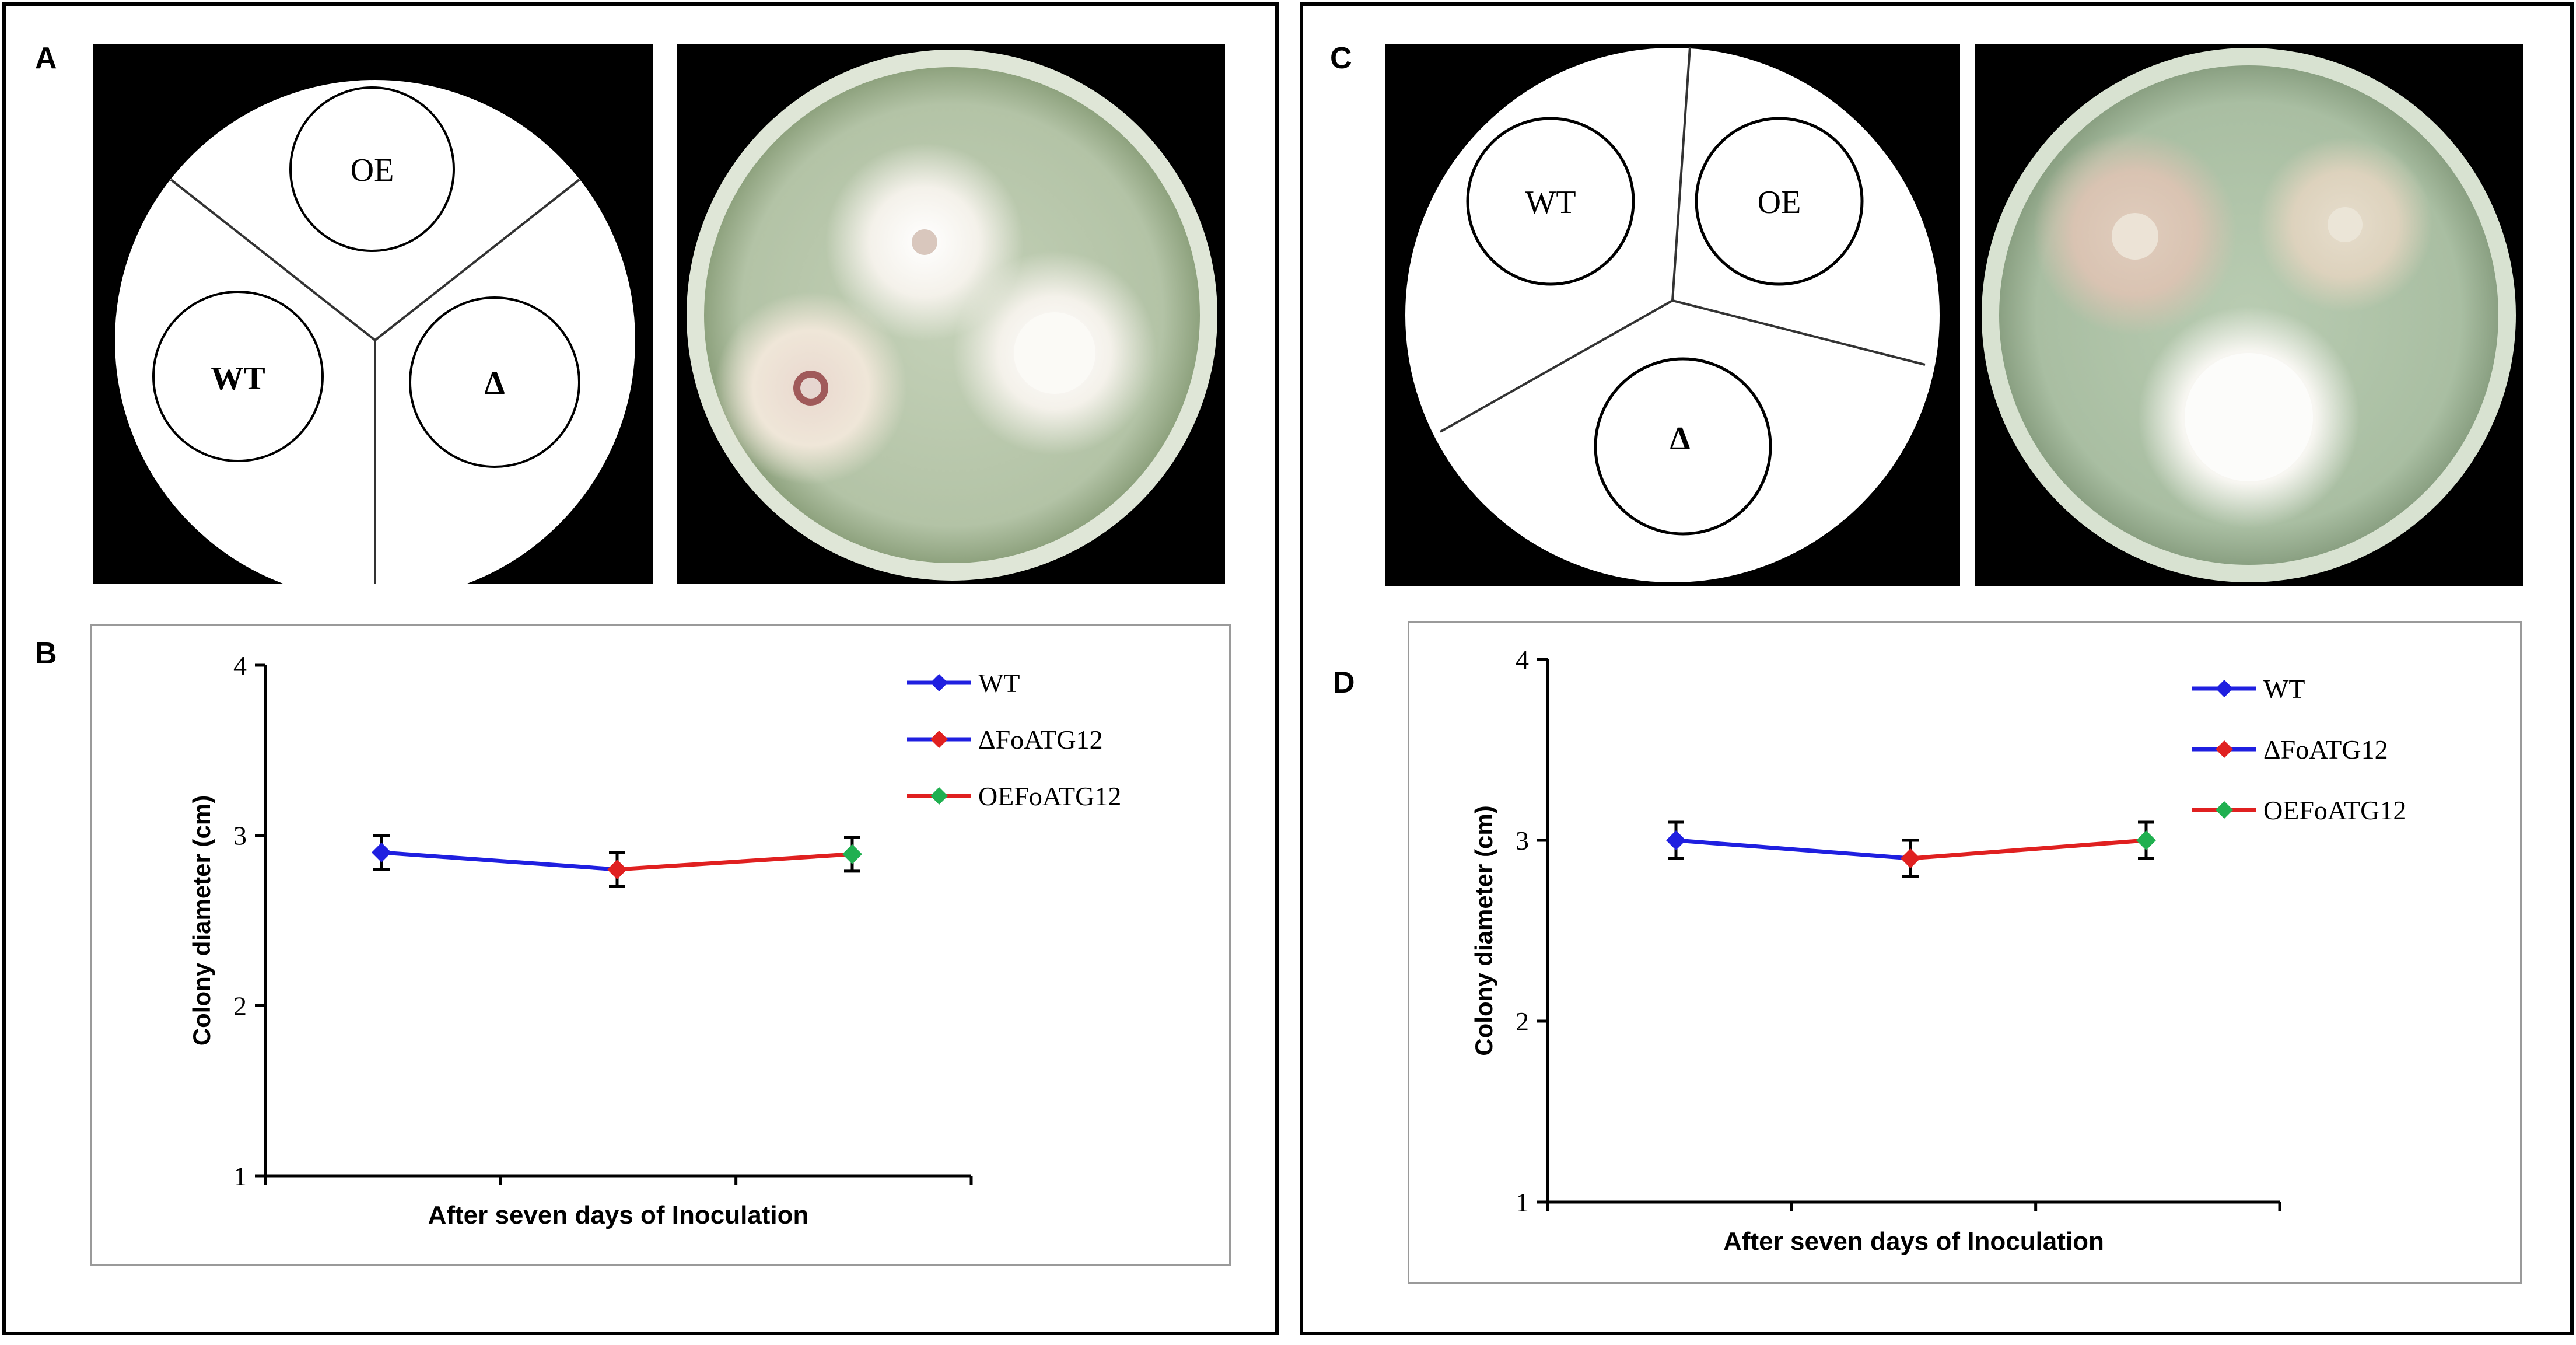 Image resolution: width=2576 pixels, height=1345 pixels. Describe the element at coordinates (1344, 683) in the screenshot. I see `panel-letter-d: D` at that location.